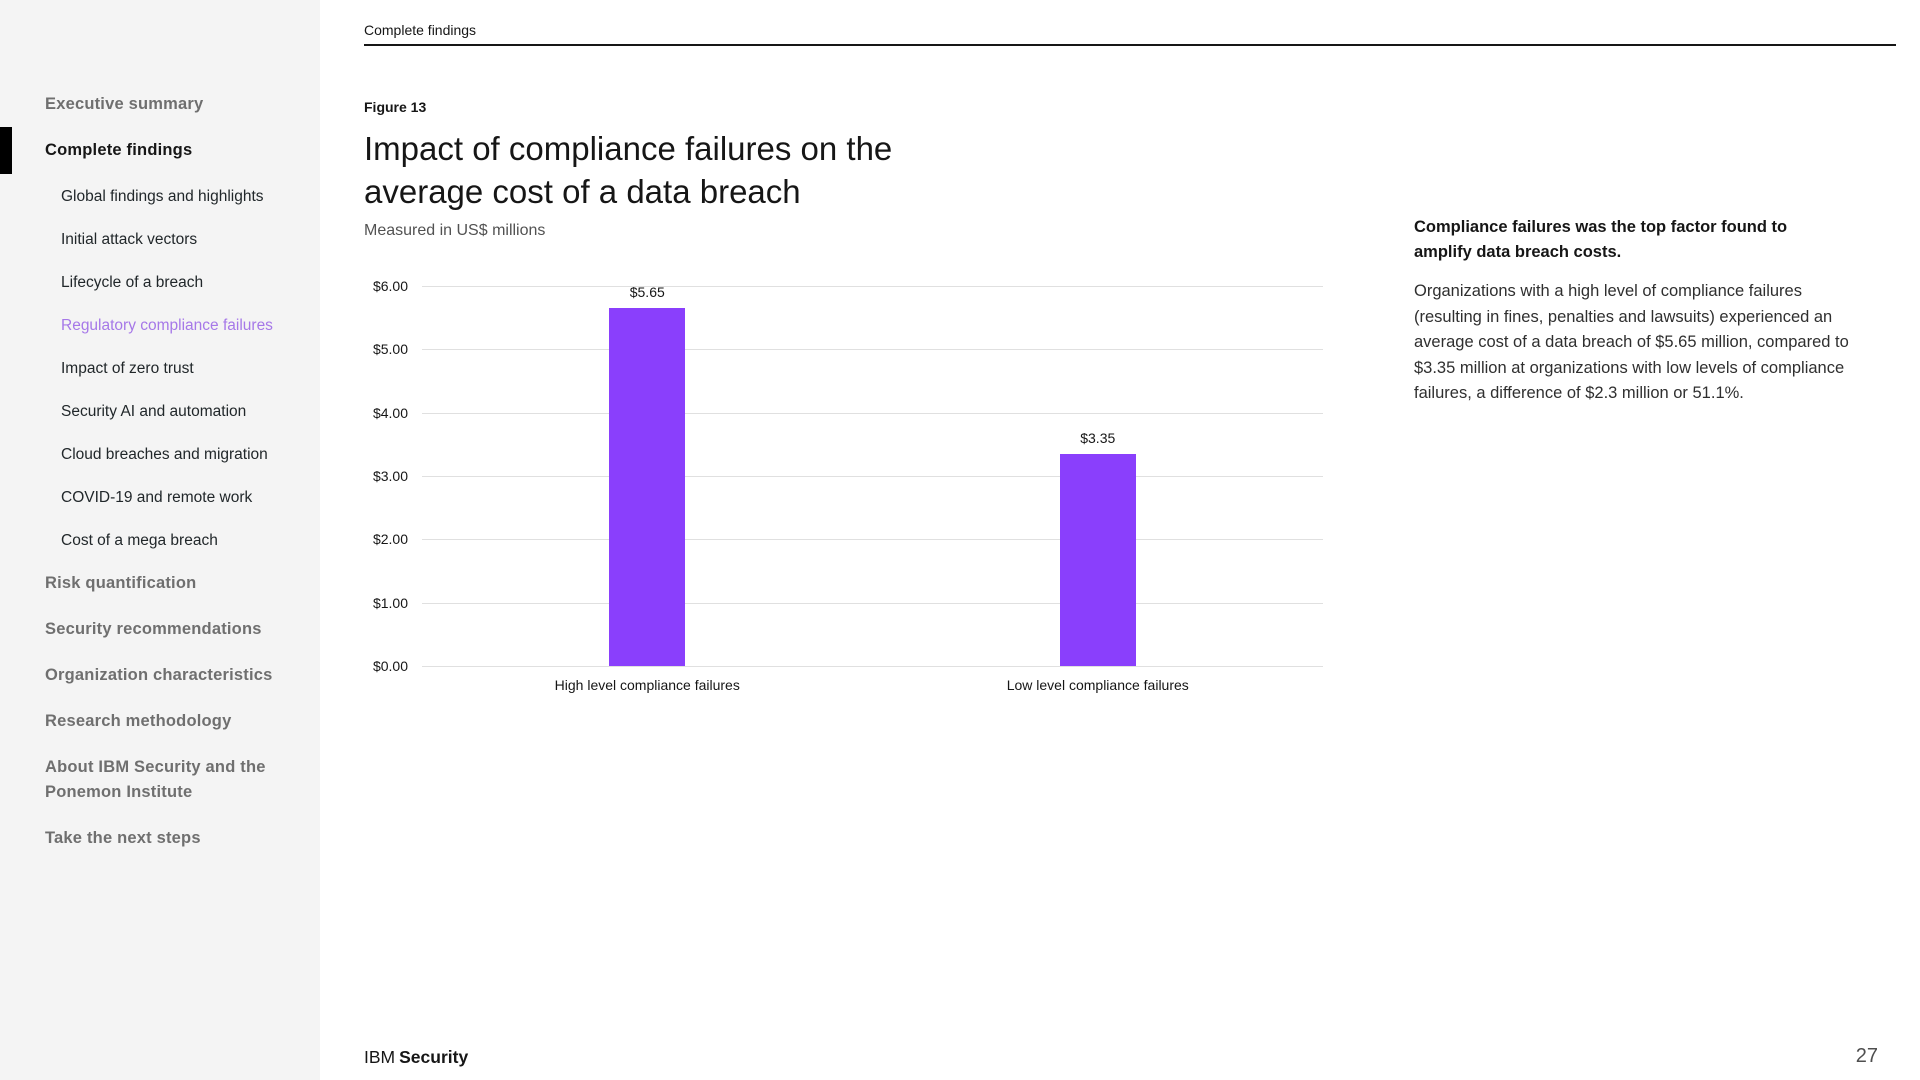 The height and width of the screenshot is (1080, 1920). Describe the element at coordinates (582, 191) in the screenshot. I see `page-title-line-2: average cost of a data breach` at that location.